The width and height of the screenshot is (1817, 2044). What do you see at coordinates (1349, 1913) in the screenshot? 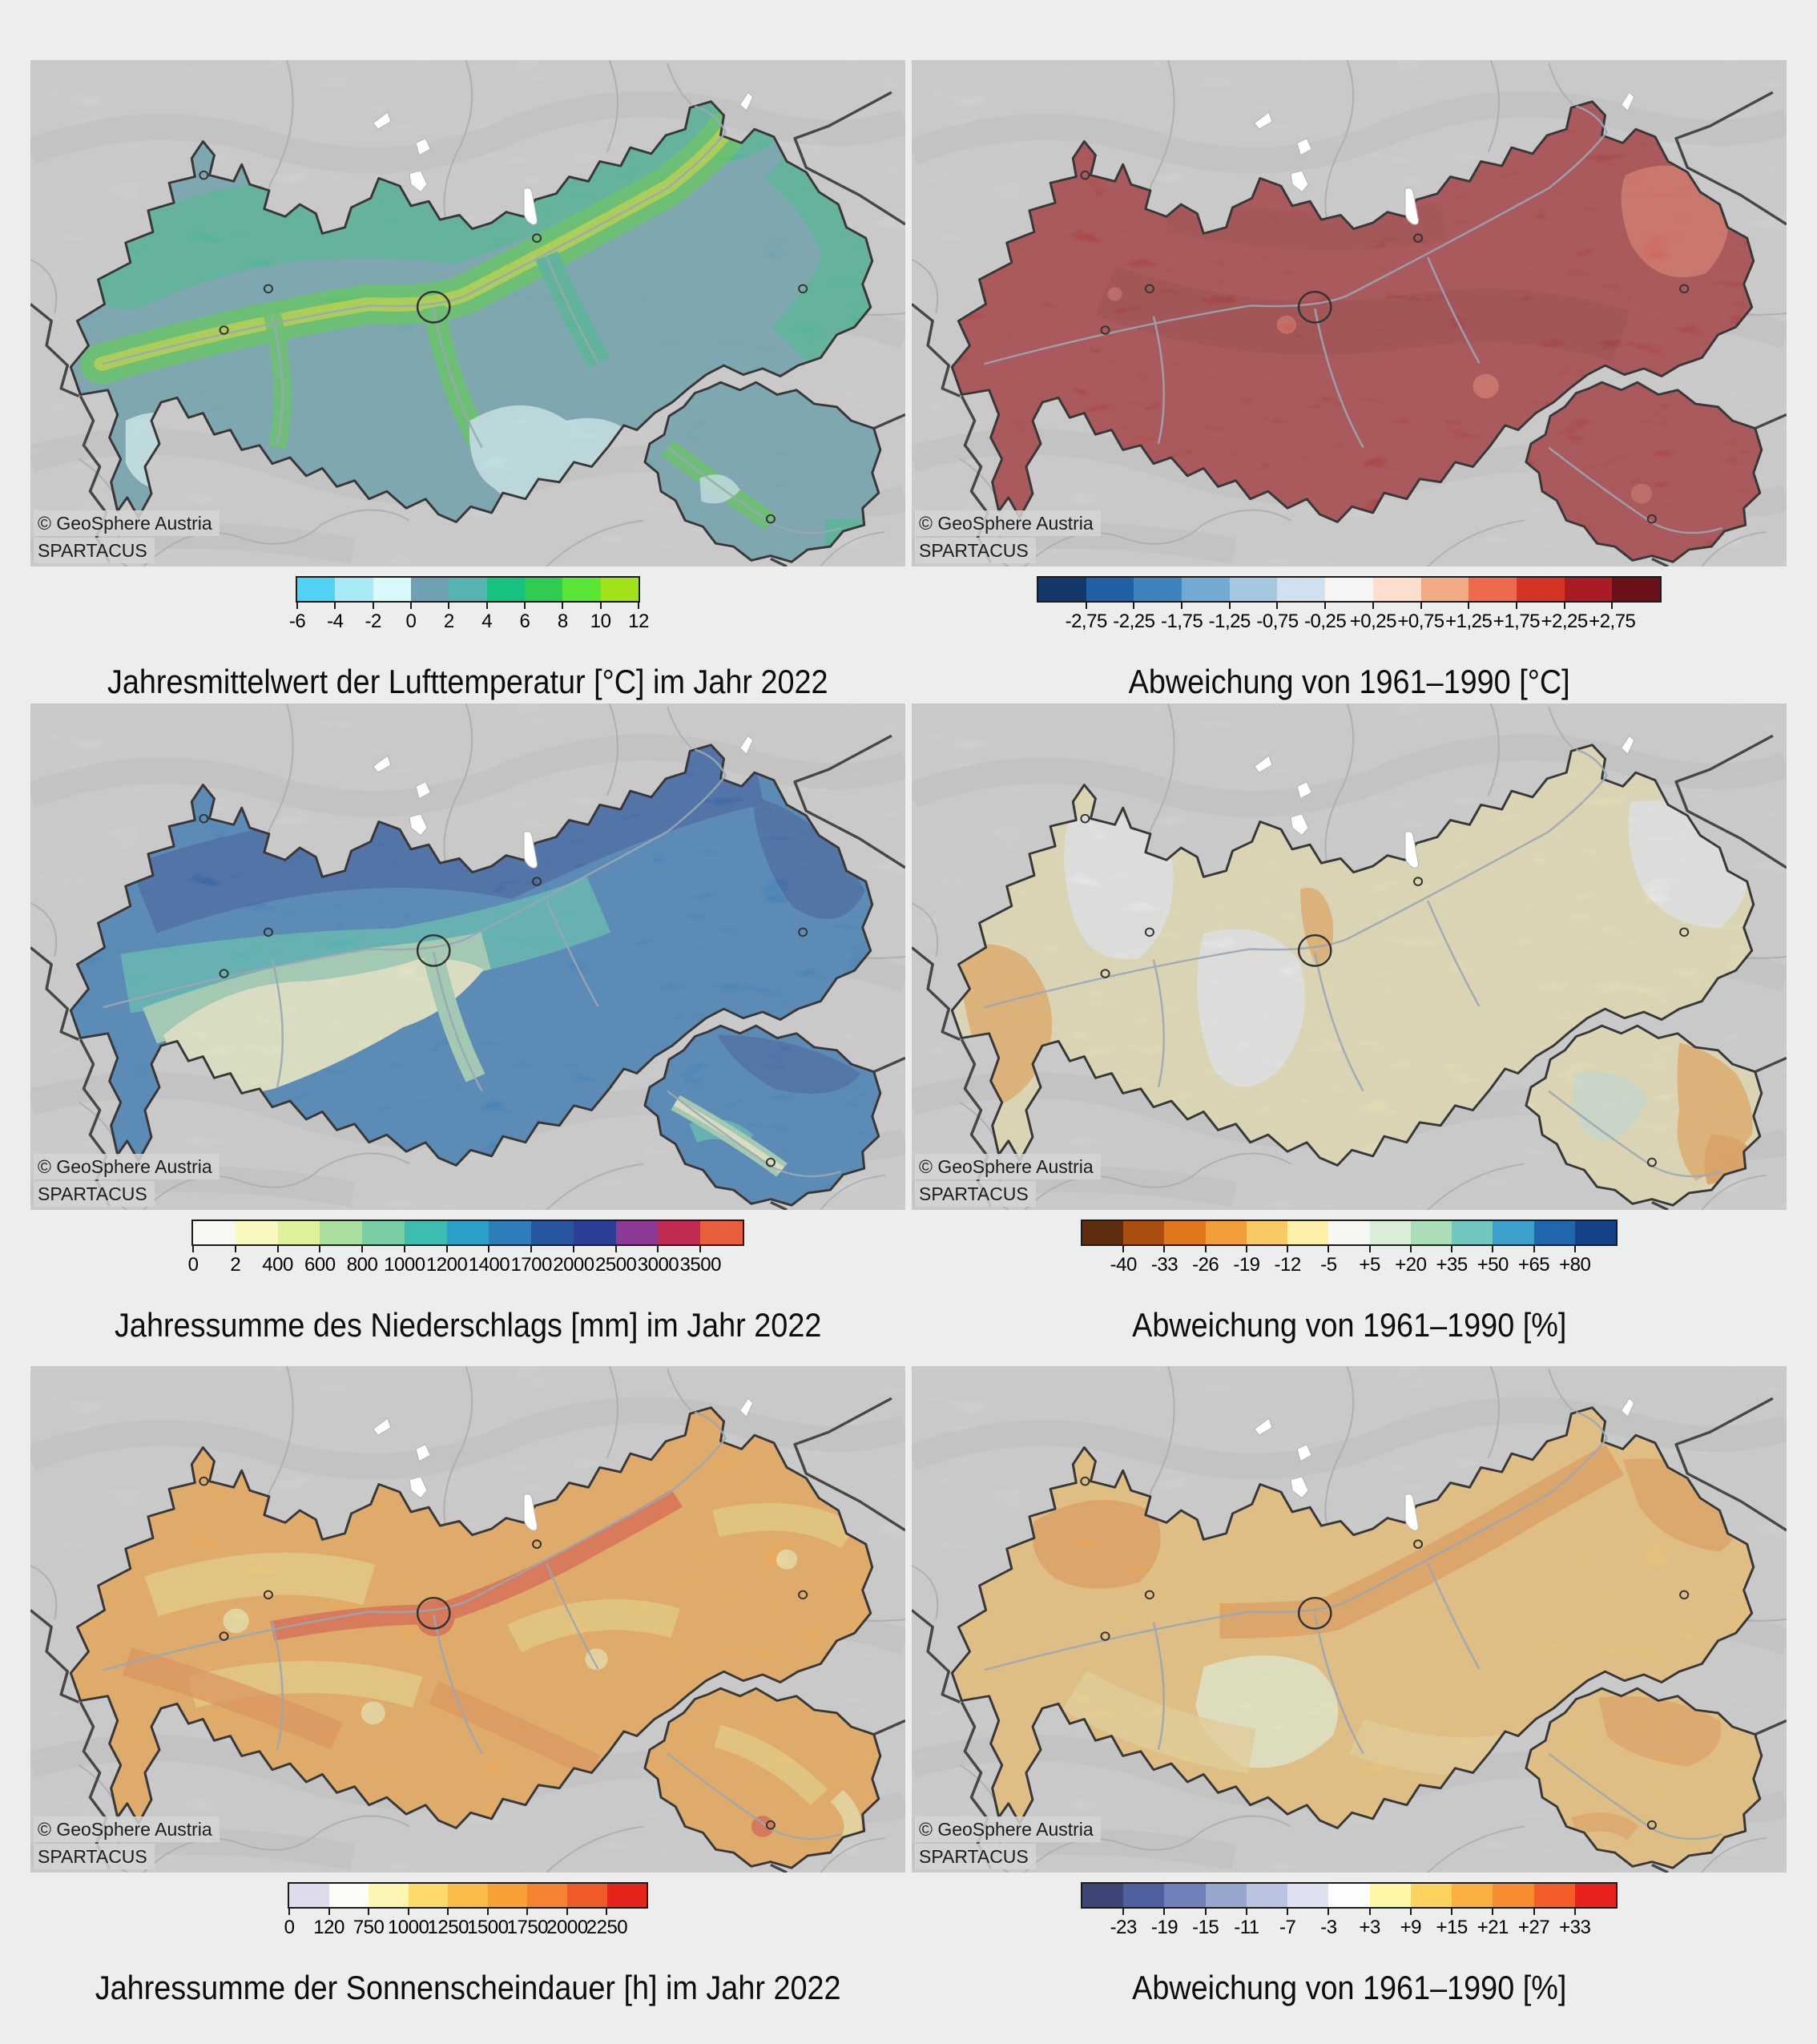
I see `colorbar-sunshine-anomaly: -23 -19 -15 -11 -7 -3 +3 +9 +15 +21 +27 +33` at bounding box center [1349, 1913].